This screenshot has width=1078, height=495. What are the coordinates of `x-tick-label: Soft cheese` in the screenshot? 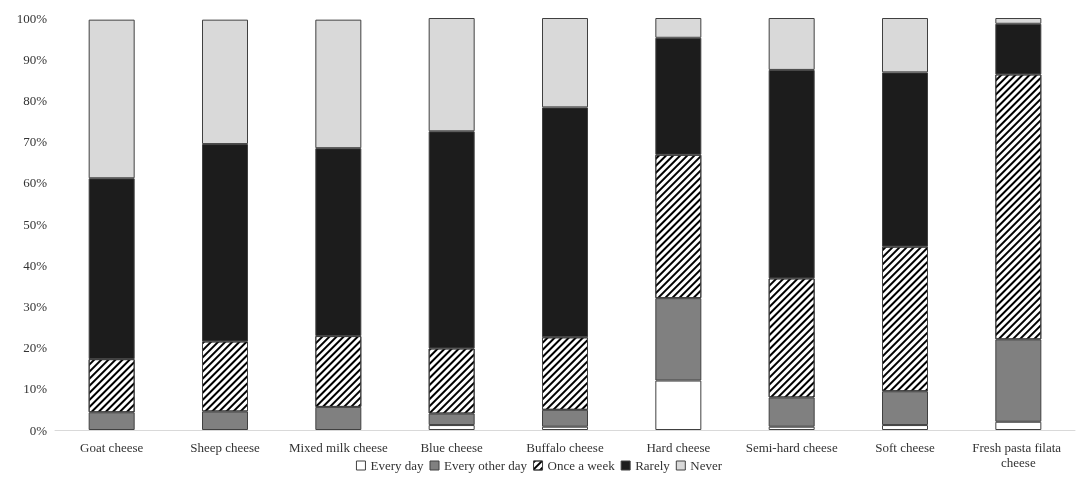 It's located at (905, 447).